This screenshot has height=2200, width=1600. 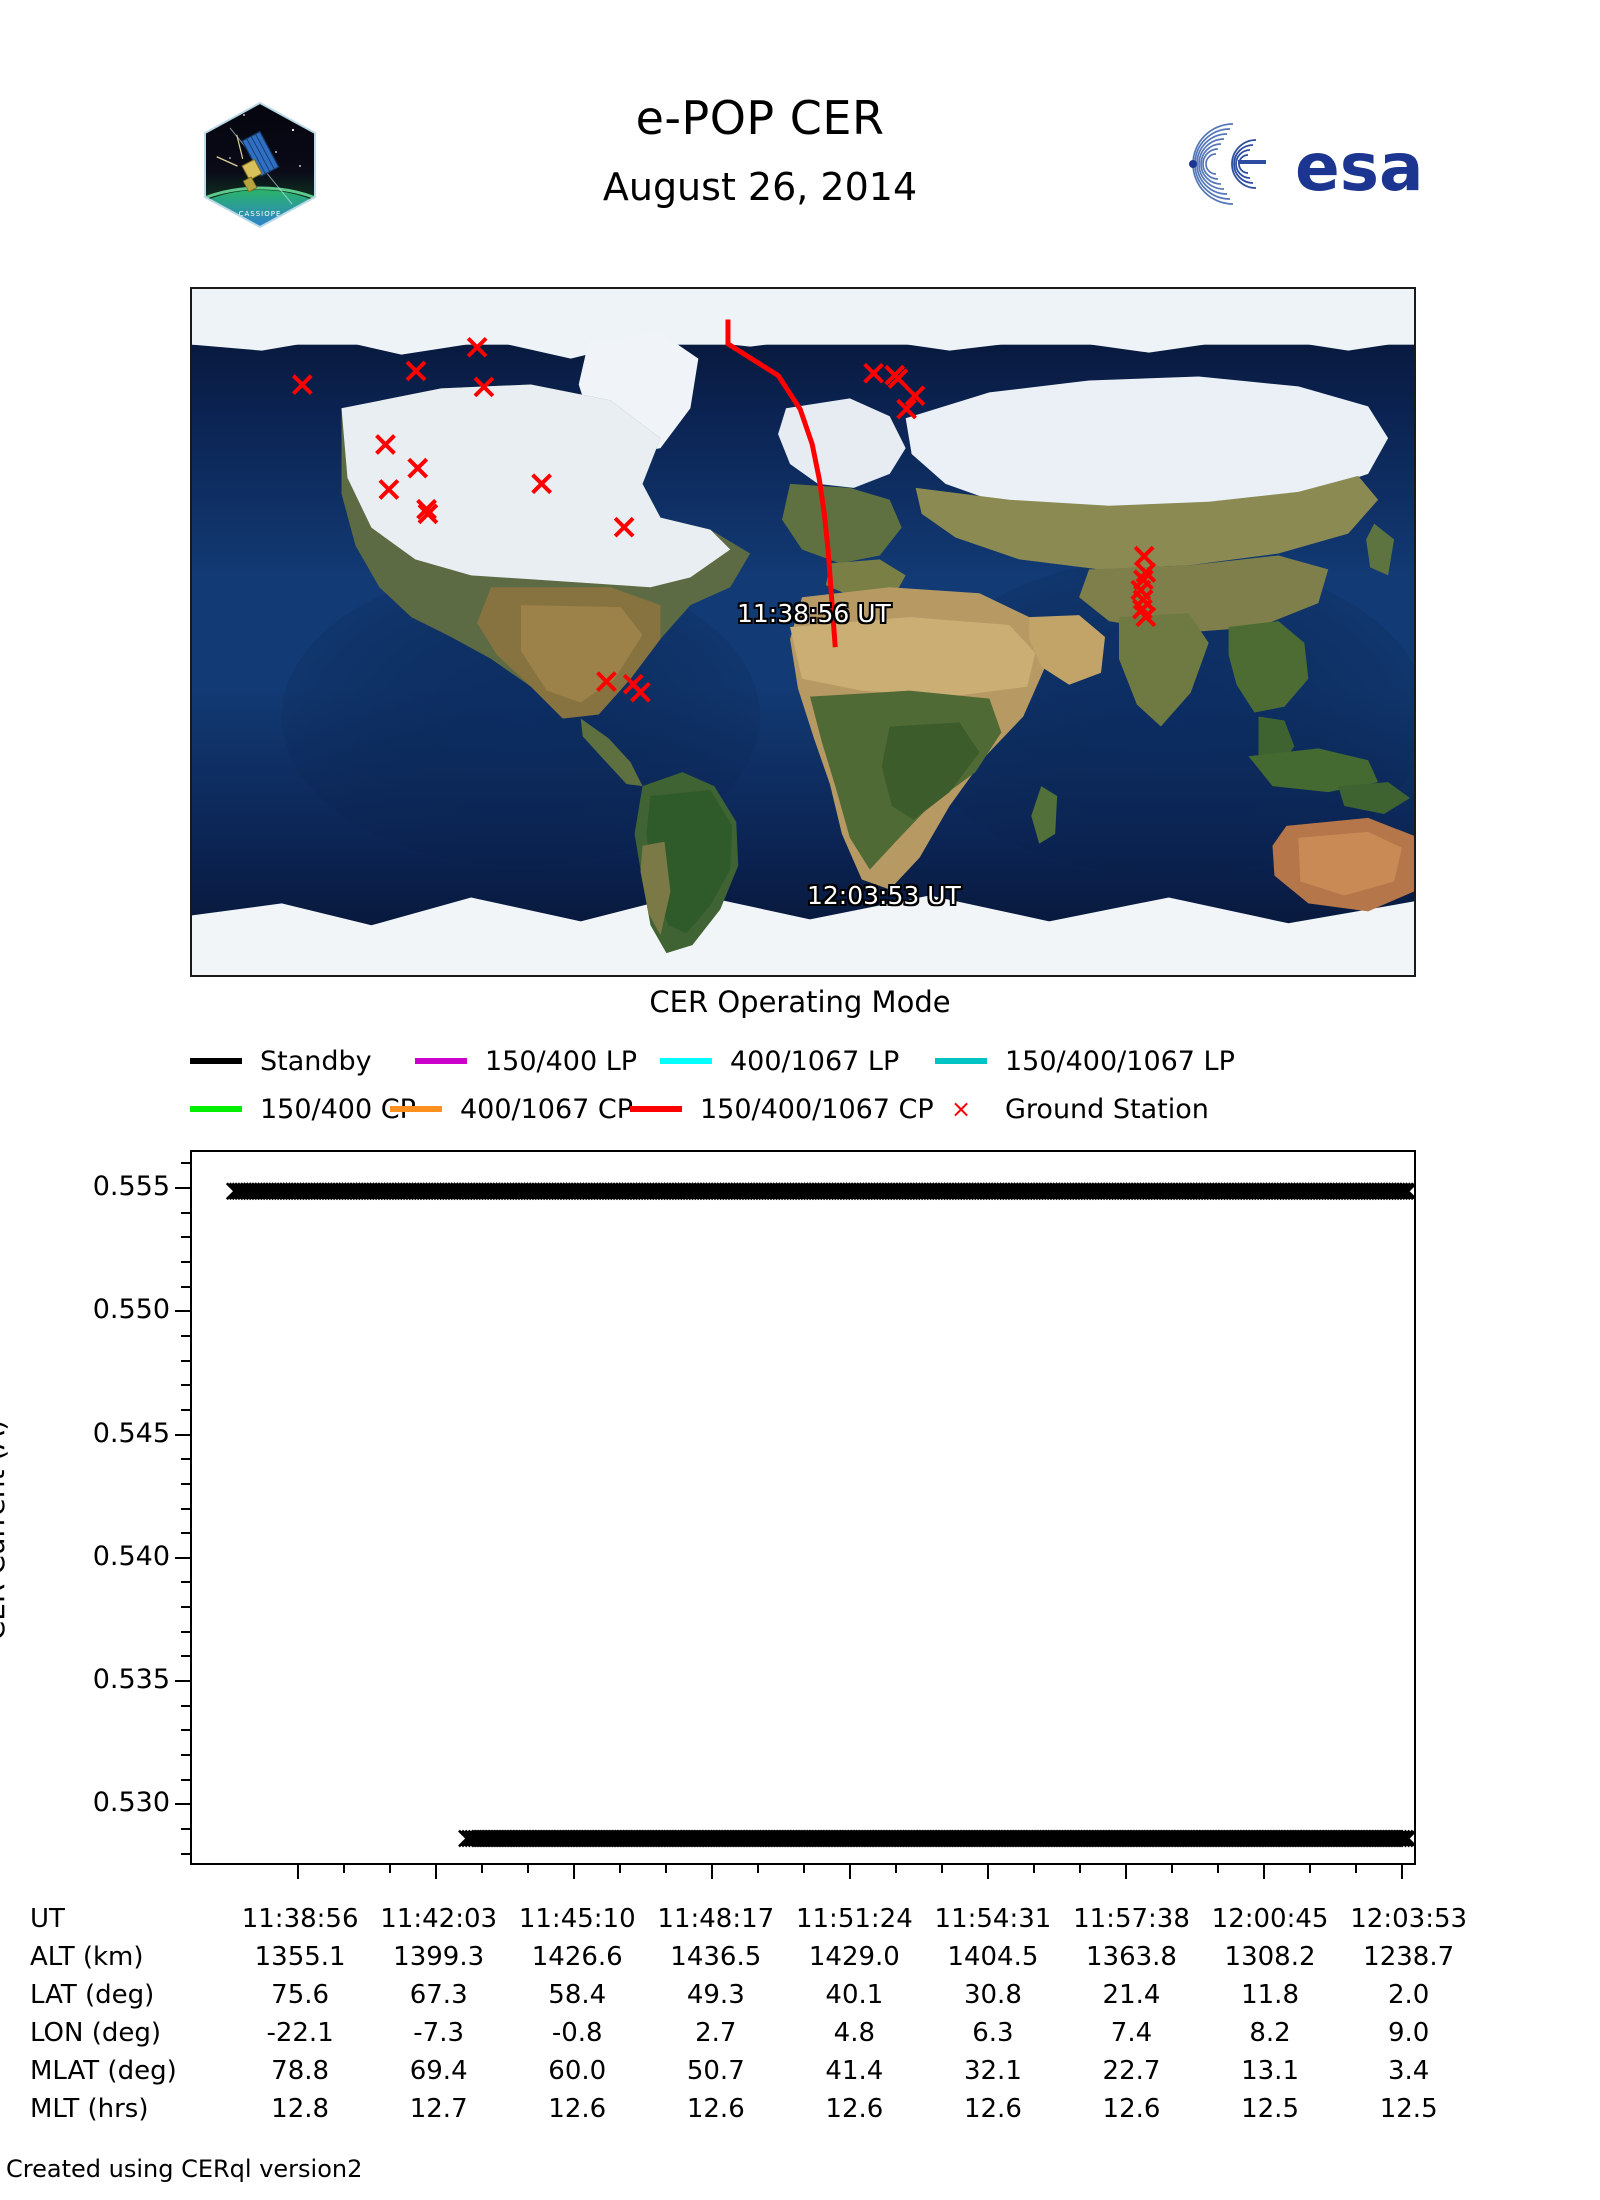 What do you see at coordinates (1408, 2033) in the screenshot?
I see `ephemeris-cell: 9.0` at bounding box center [1408, 2033].